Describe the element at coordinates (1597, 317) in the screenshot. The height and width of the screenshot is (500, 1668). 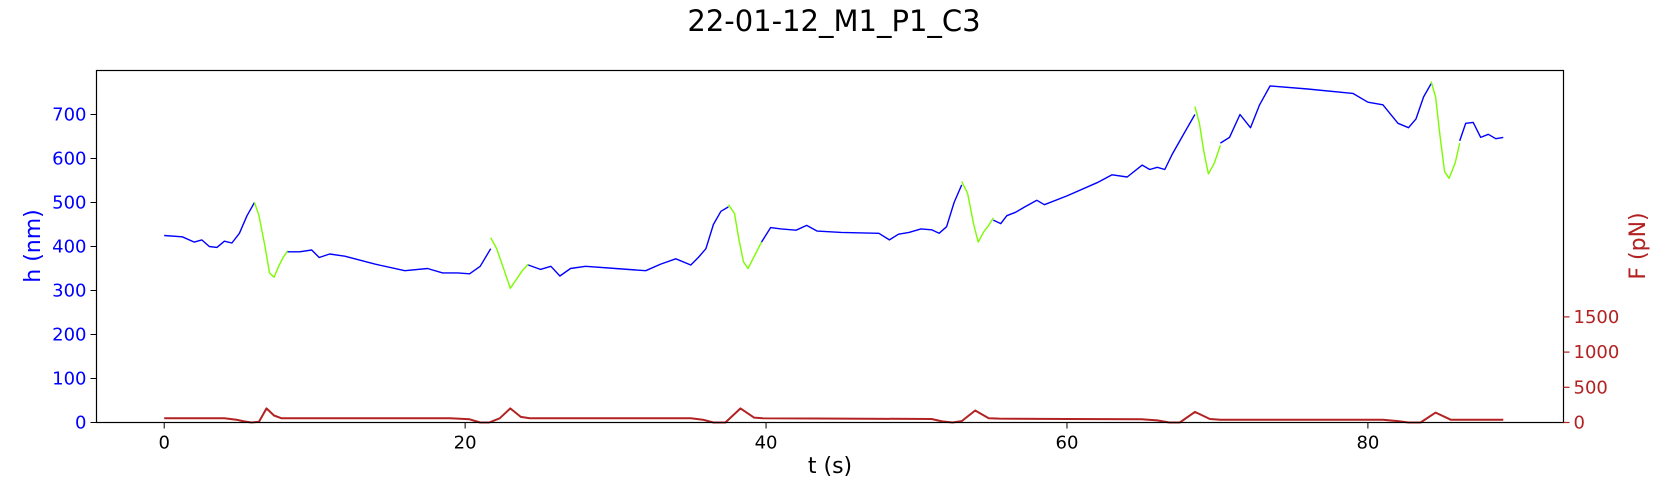
I see `y-right-tick-label: 1500` at that location.